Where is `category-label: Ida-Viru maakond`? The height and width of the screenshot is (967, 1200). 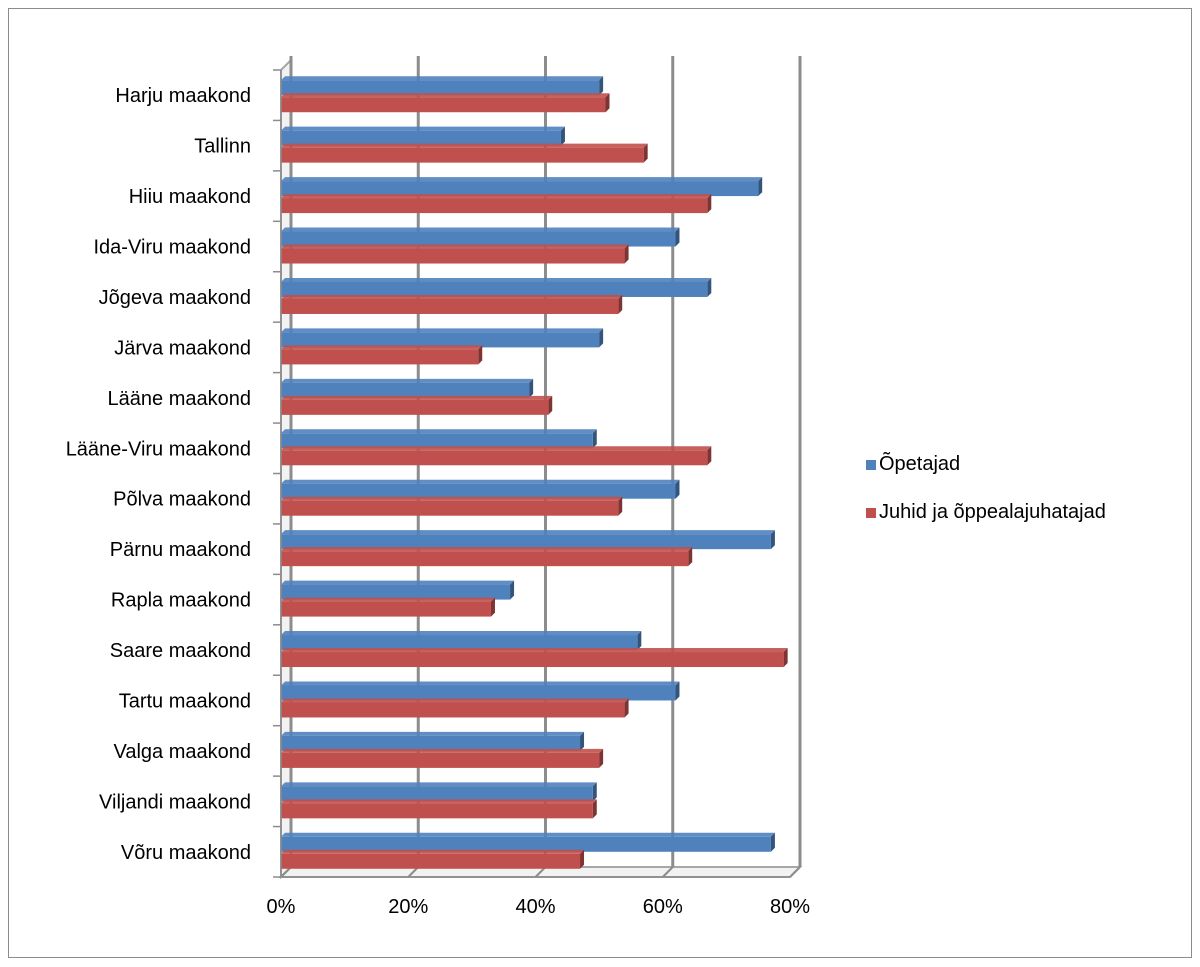 category-label: Ida-Viru maakond is located at coordinates (173, 248).